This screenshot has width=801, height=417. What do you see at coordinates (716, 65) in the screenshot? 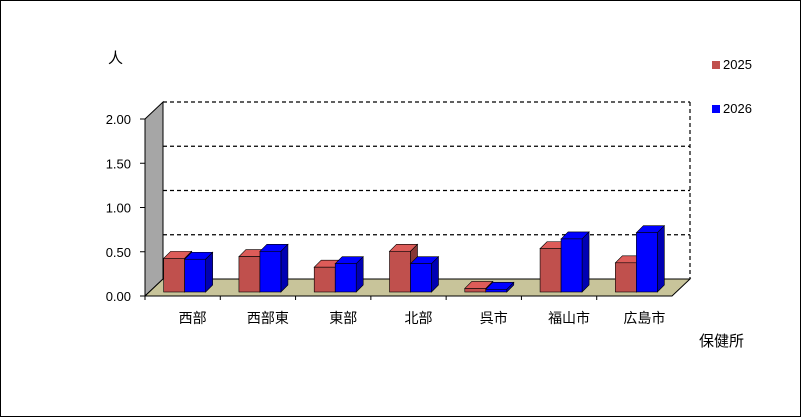
I see `legend-swatch-2025` at bounding box center [716, 65].